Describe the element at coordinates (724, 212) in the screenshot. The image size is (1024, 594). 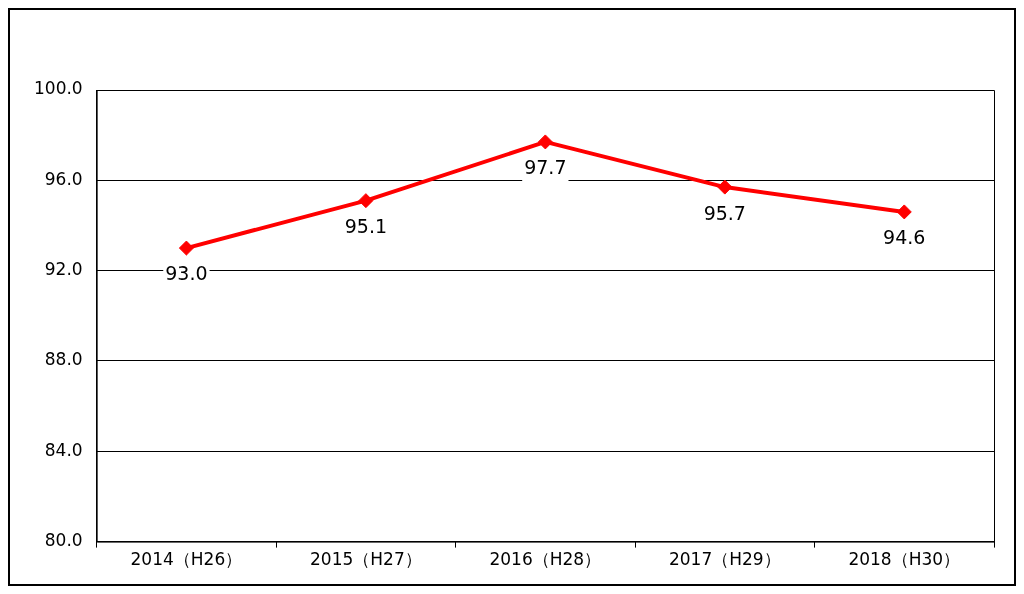
I see `data-label: 95.7` at that location.